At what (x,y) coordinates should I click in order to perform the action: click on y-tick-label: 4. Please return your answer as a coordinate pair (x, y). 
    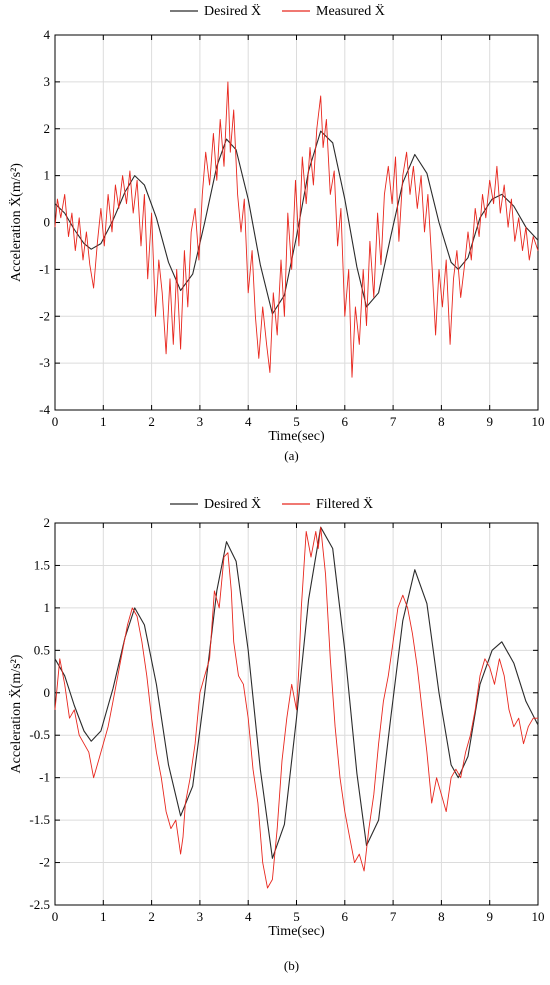
    Looking at the image, I should click on (47, 34).